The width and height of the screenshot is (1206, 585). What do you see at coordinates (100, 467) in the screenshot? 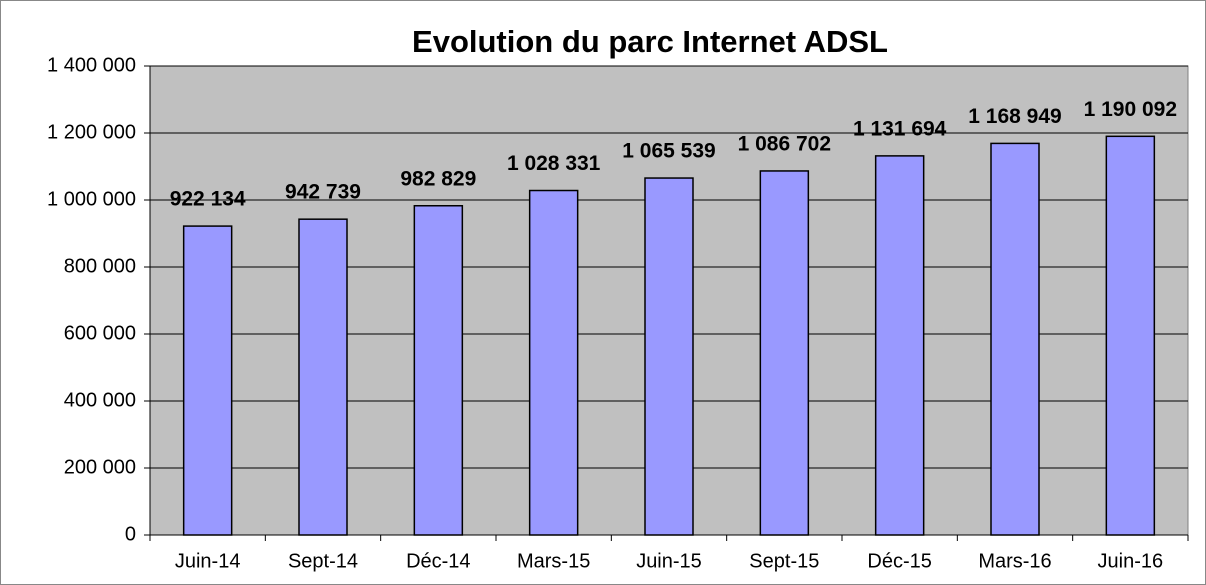
I see `y-tick-label: 200 000` at bounding box center [100, 467].